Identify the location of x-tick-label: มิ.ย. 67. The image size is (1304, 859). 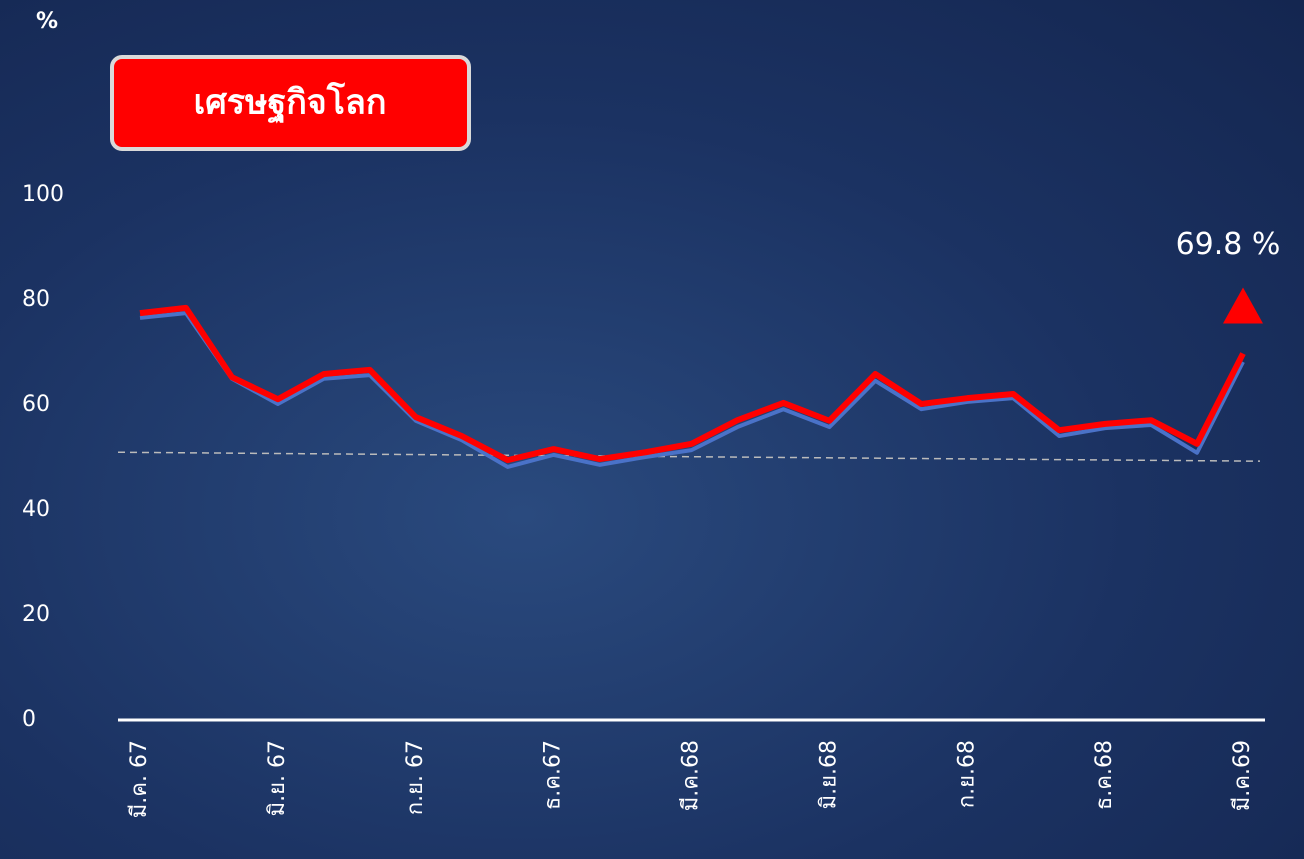
(277, 778).